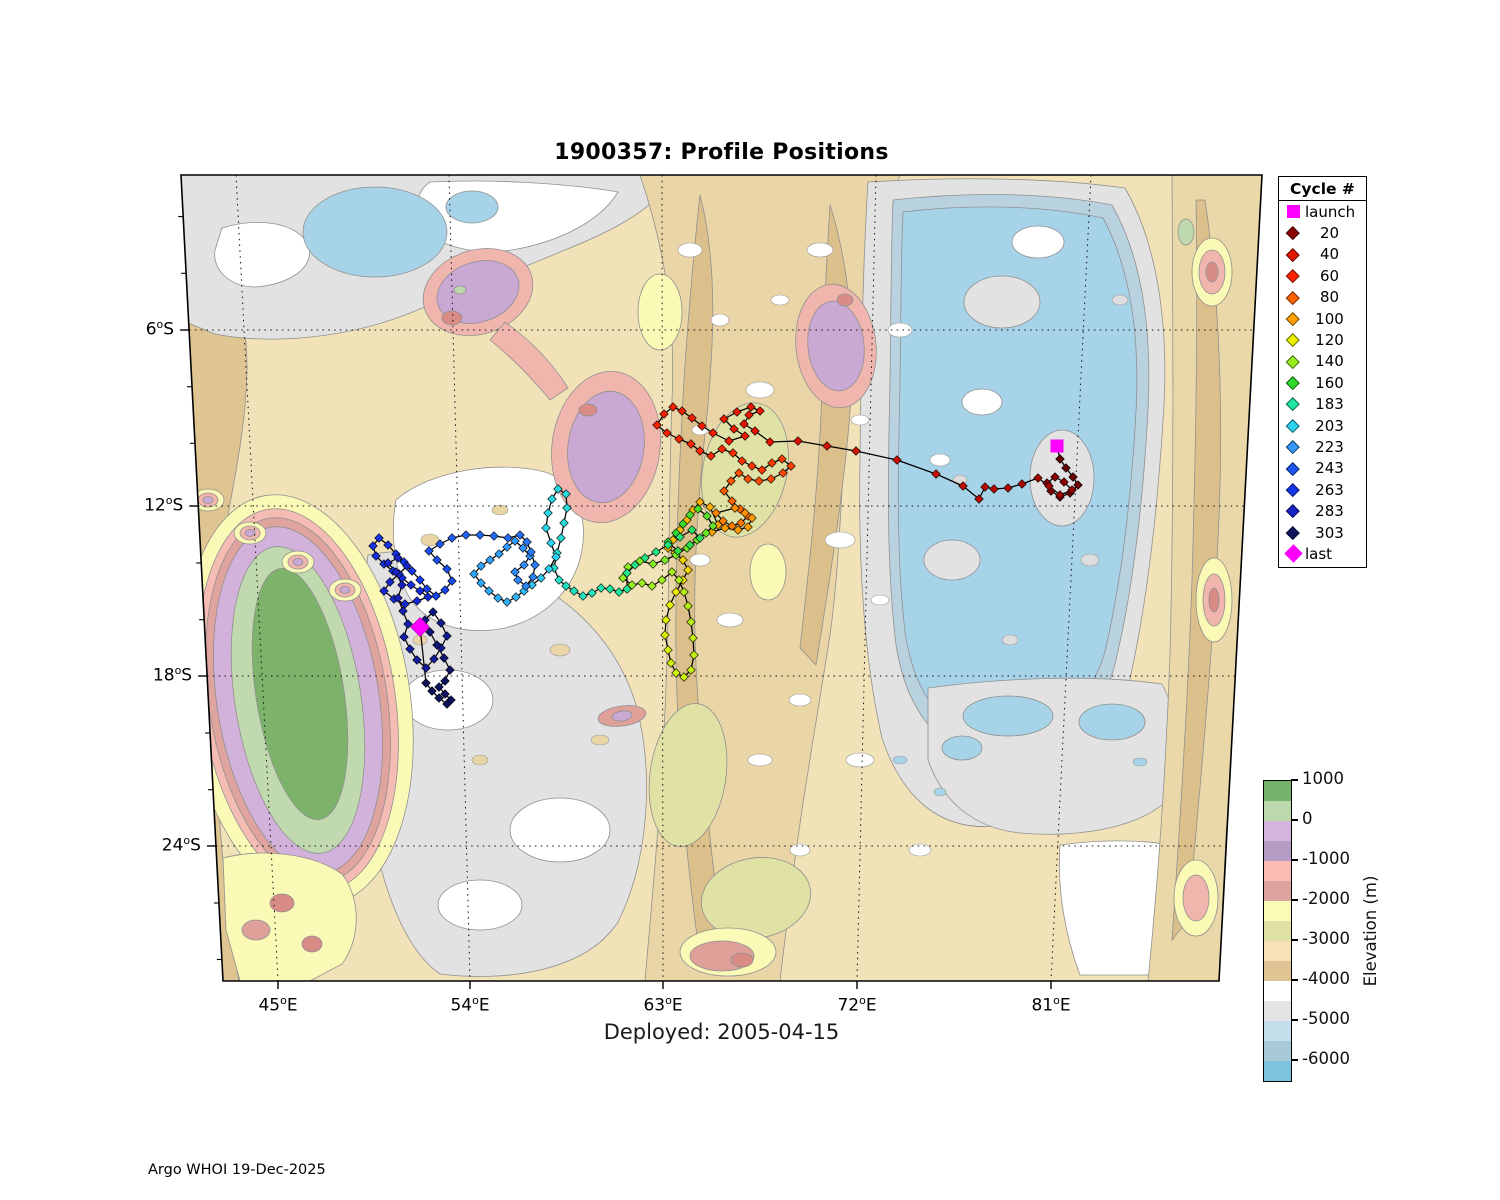 The height and width of the screenshot is (1200, 1500). What do you see at coordinates (276, 545) in the screenshot?
I see `comoros-seamounts` at bounding box center [276, 545].